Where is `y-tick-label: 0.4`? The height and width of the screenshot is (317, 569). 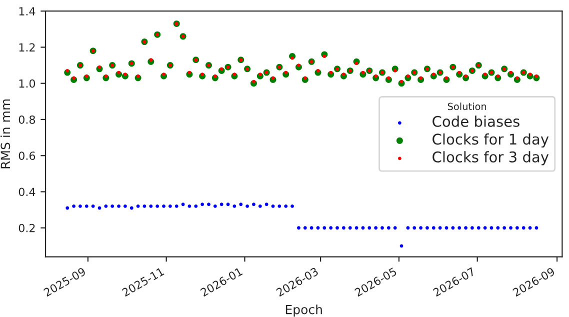 y-tick-label: 0.4 is located at coordinates (27, 192).